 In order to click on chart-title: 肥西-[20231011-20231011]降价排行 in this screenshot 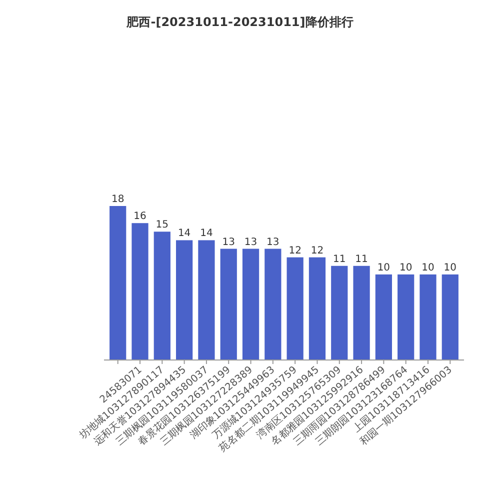, I will do `click(240, 22)`.